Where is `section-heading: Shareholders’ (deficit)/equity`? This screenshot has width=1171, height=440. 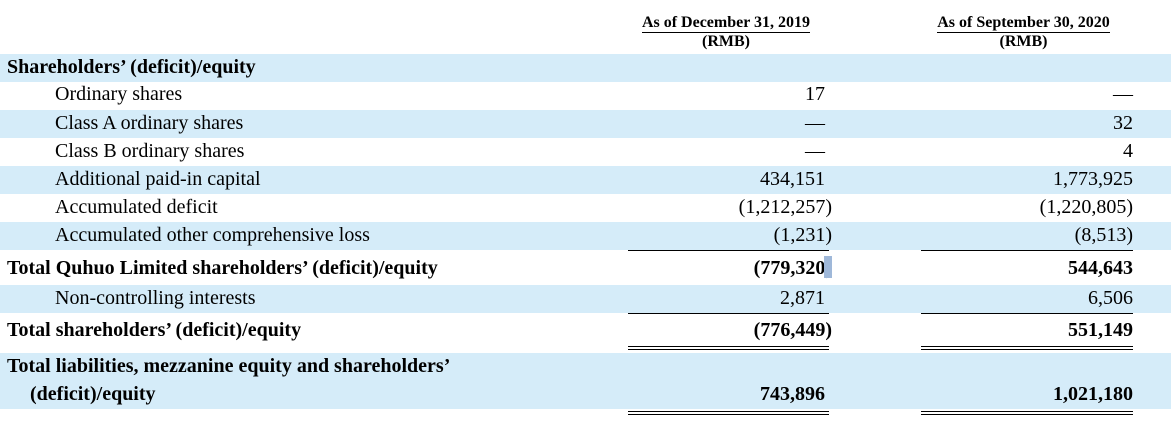 section-heading: Shareholders’ (deficit)/equity is located at coordinates (131, 67).